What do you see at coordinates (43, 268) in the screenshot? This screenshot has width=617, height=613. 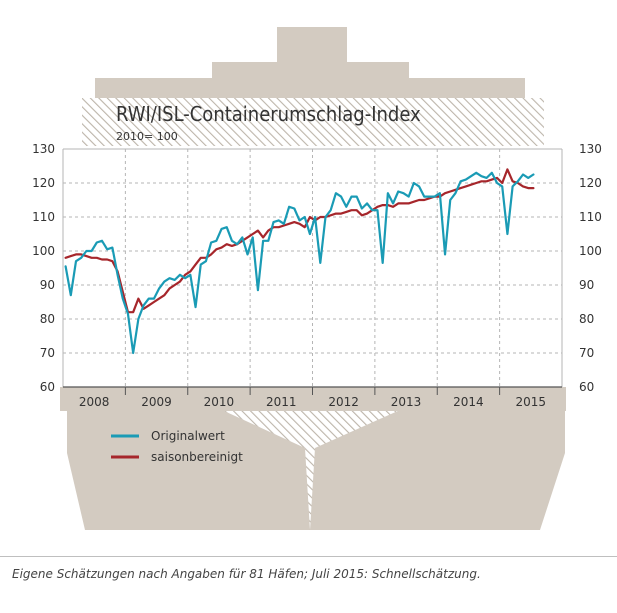 I see `y-axis-left: 60 70 80 90 100 110 120 130` at bounding box center [43, 268].